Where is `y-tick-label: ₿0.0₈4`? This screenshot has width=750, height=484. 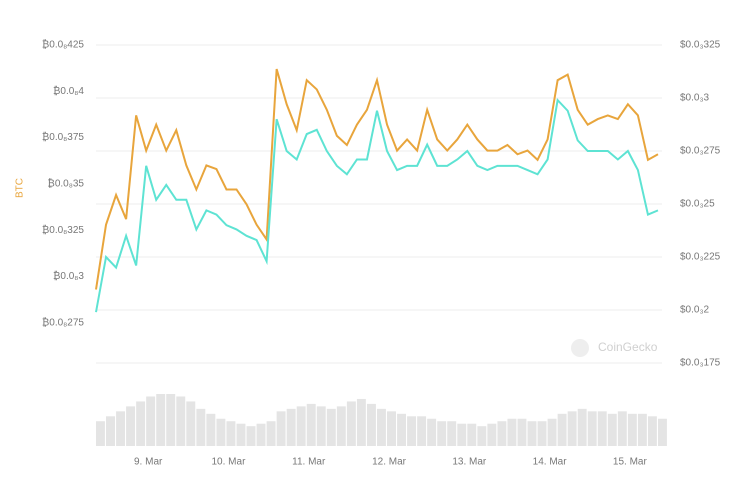
y-tick-label: ₿0.0₈4 is located at coordinates (68, 91).